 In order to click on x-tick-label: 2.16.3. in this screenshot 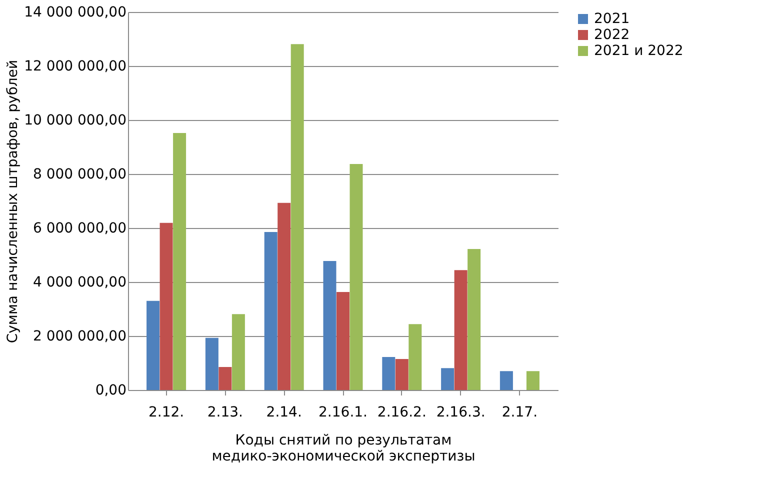, I will do `click(461, 412)`.